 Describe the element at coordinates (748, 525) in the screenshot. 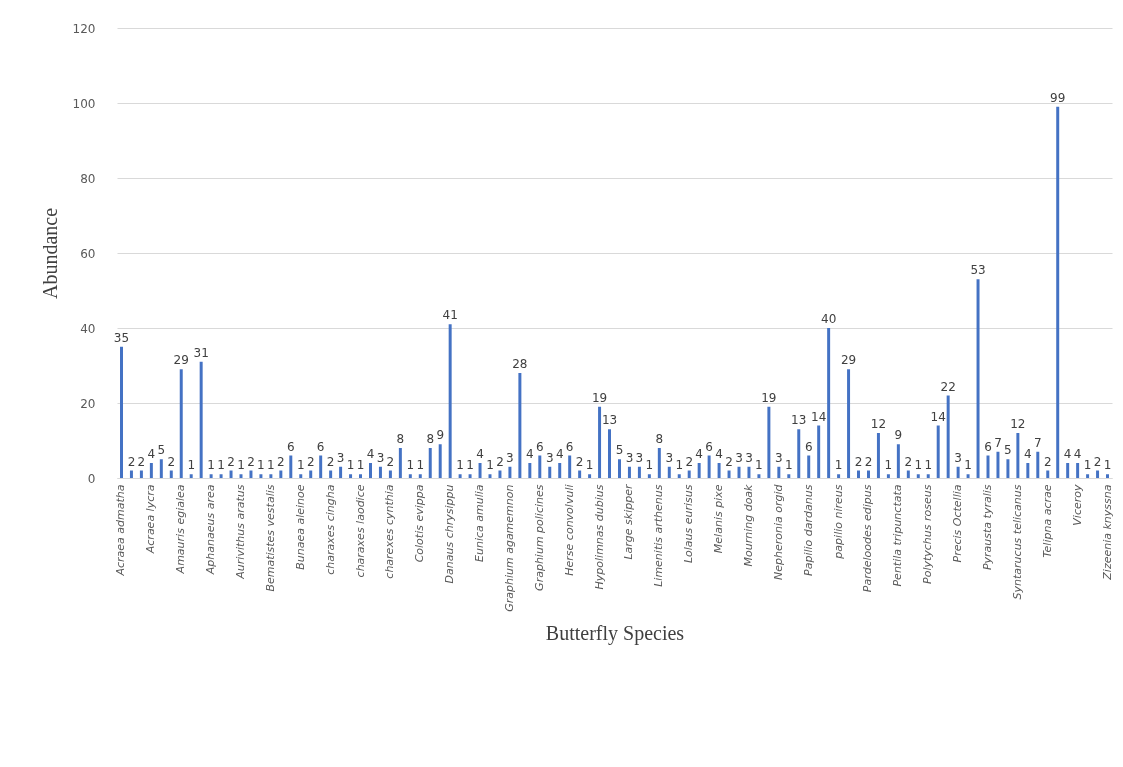

I see `x-tick-label: Mourning doak` at that location.